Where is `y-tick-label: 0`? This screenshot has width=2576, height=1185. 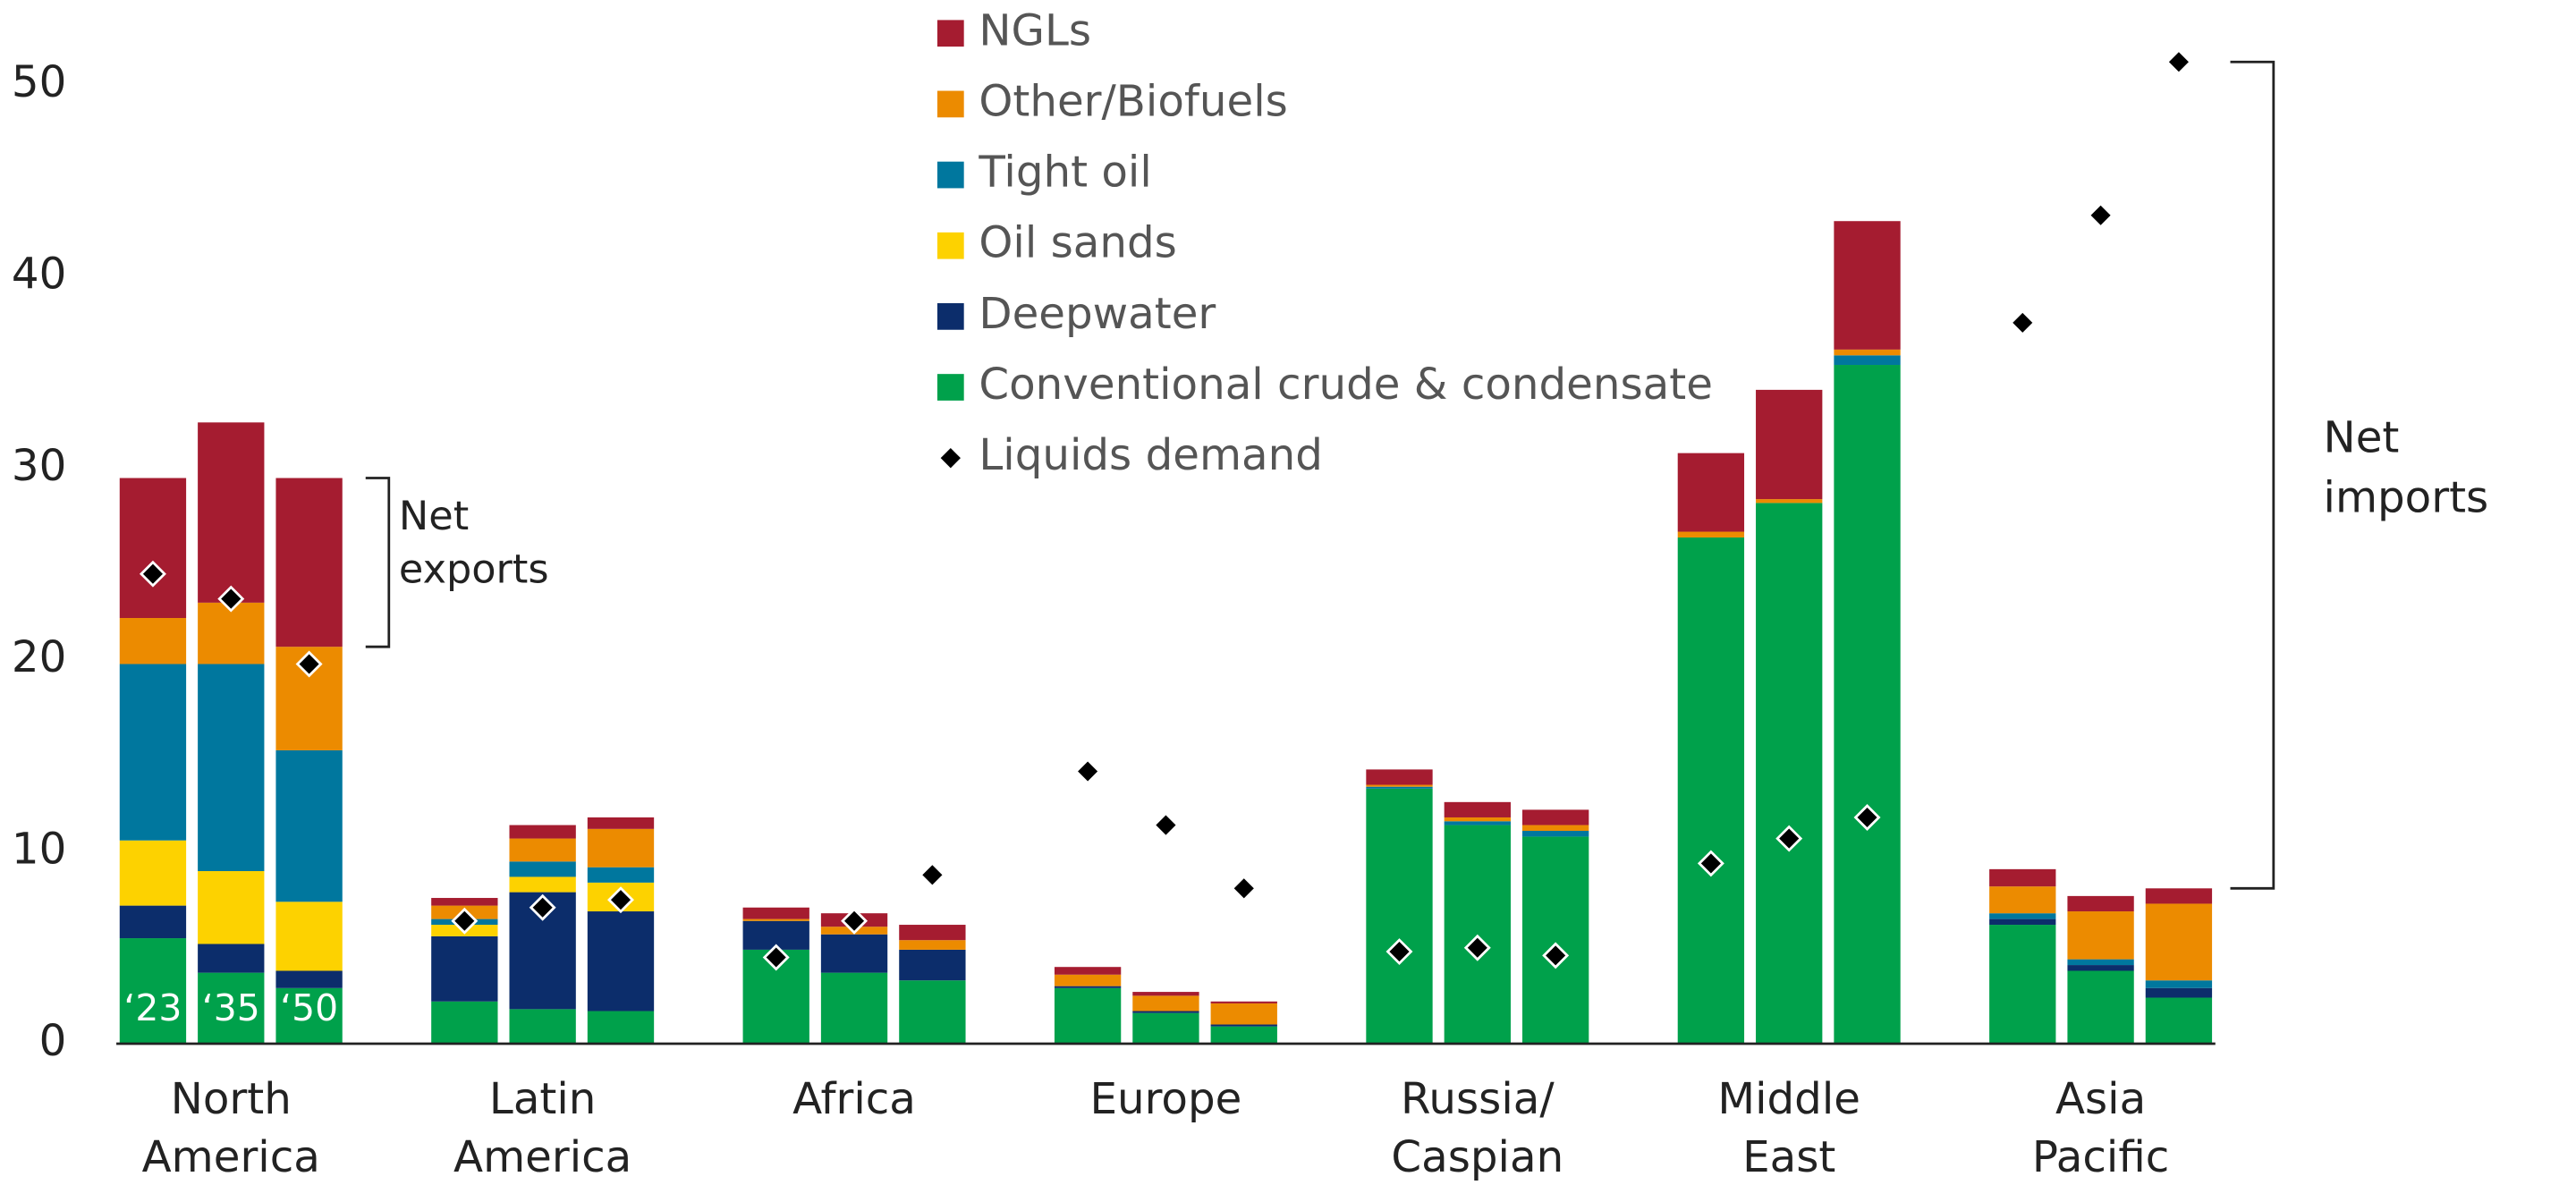
y-tick-label: 0 is located at coordinates (53, 1041).